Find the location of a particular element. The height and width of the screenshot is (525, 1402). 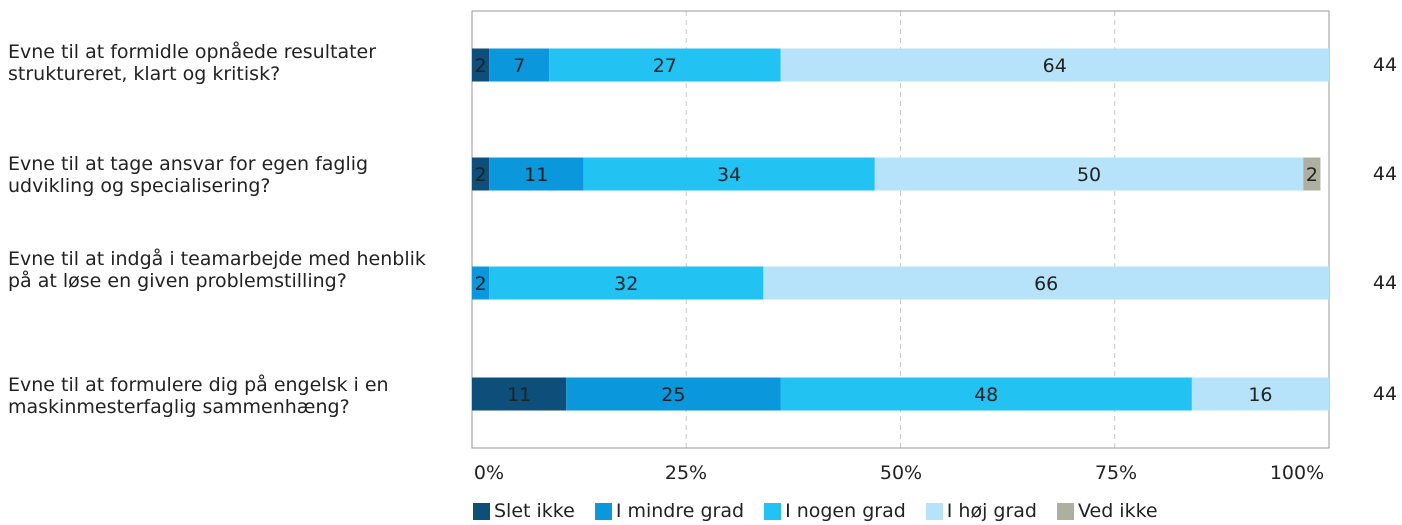

legend-item-i-hoej-grad: I høj grad is located at coordinates (981, 511).